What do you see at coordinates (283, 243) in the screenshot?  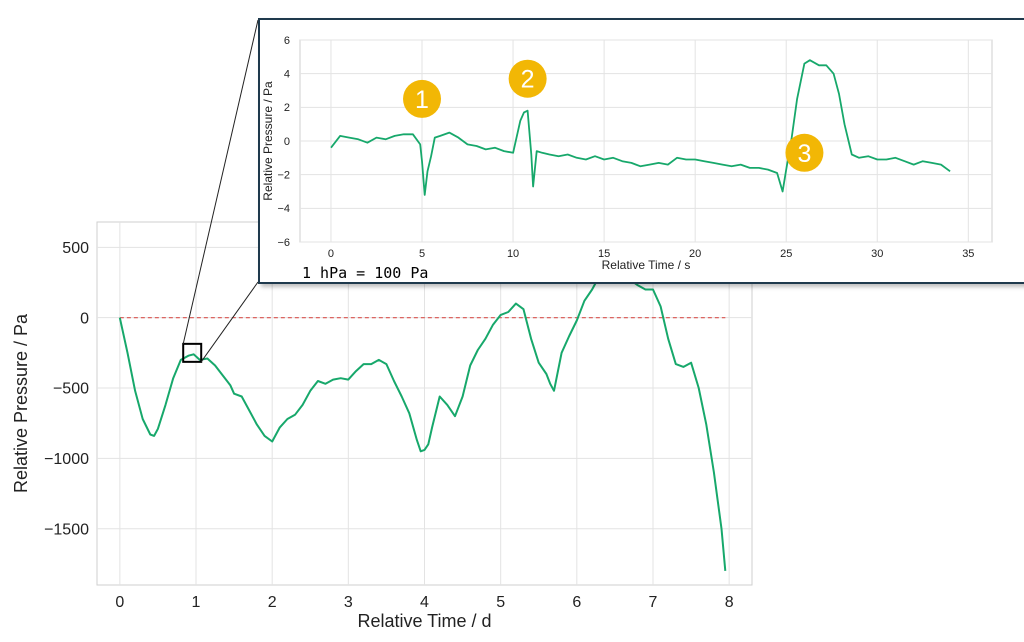 I see `inset-y-tick-label: −6` at bounding box center [283, 243].